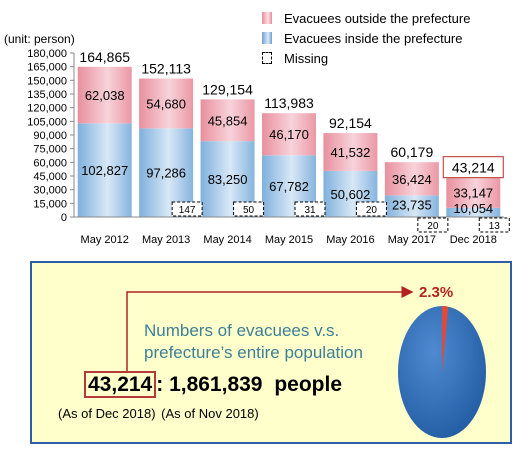 The height and width of the screenshot is (457, 530). What do you see at coordinates (412, 240) in the screenshot?
I see `x-tick-label: May 2017` at bounding box center [412, 240].